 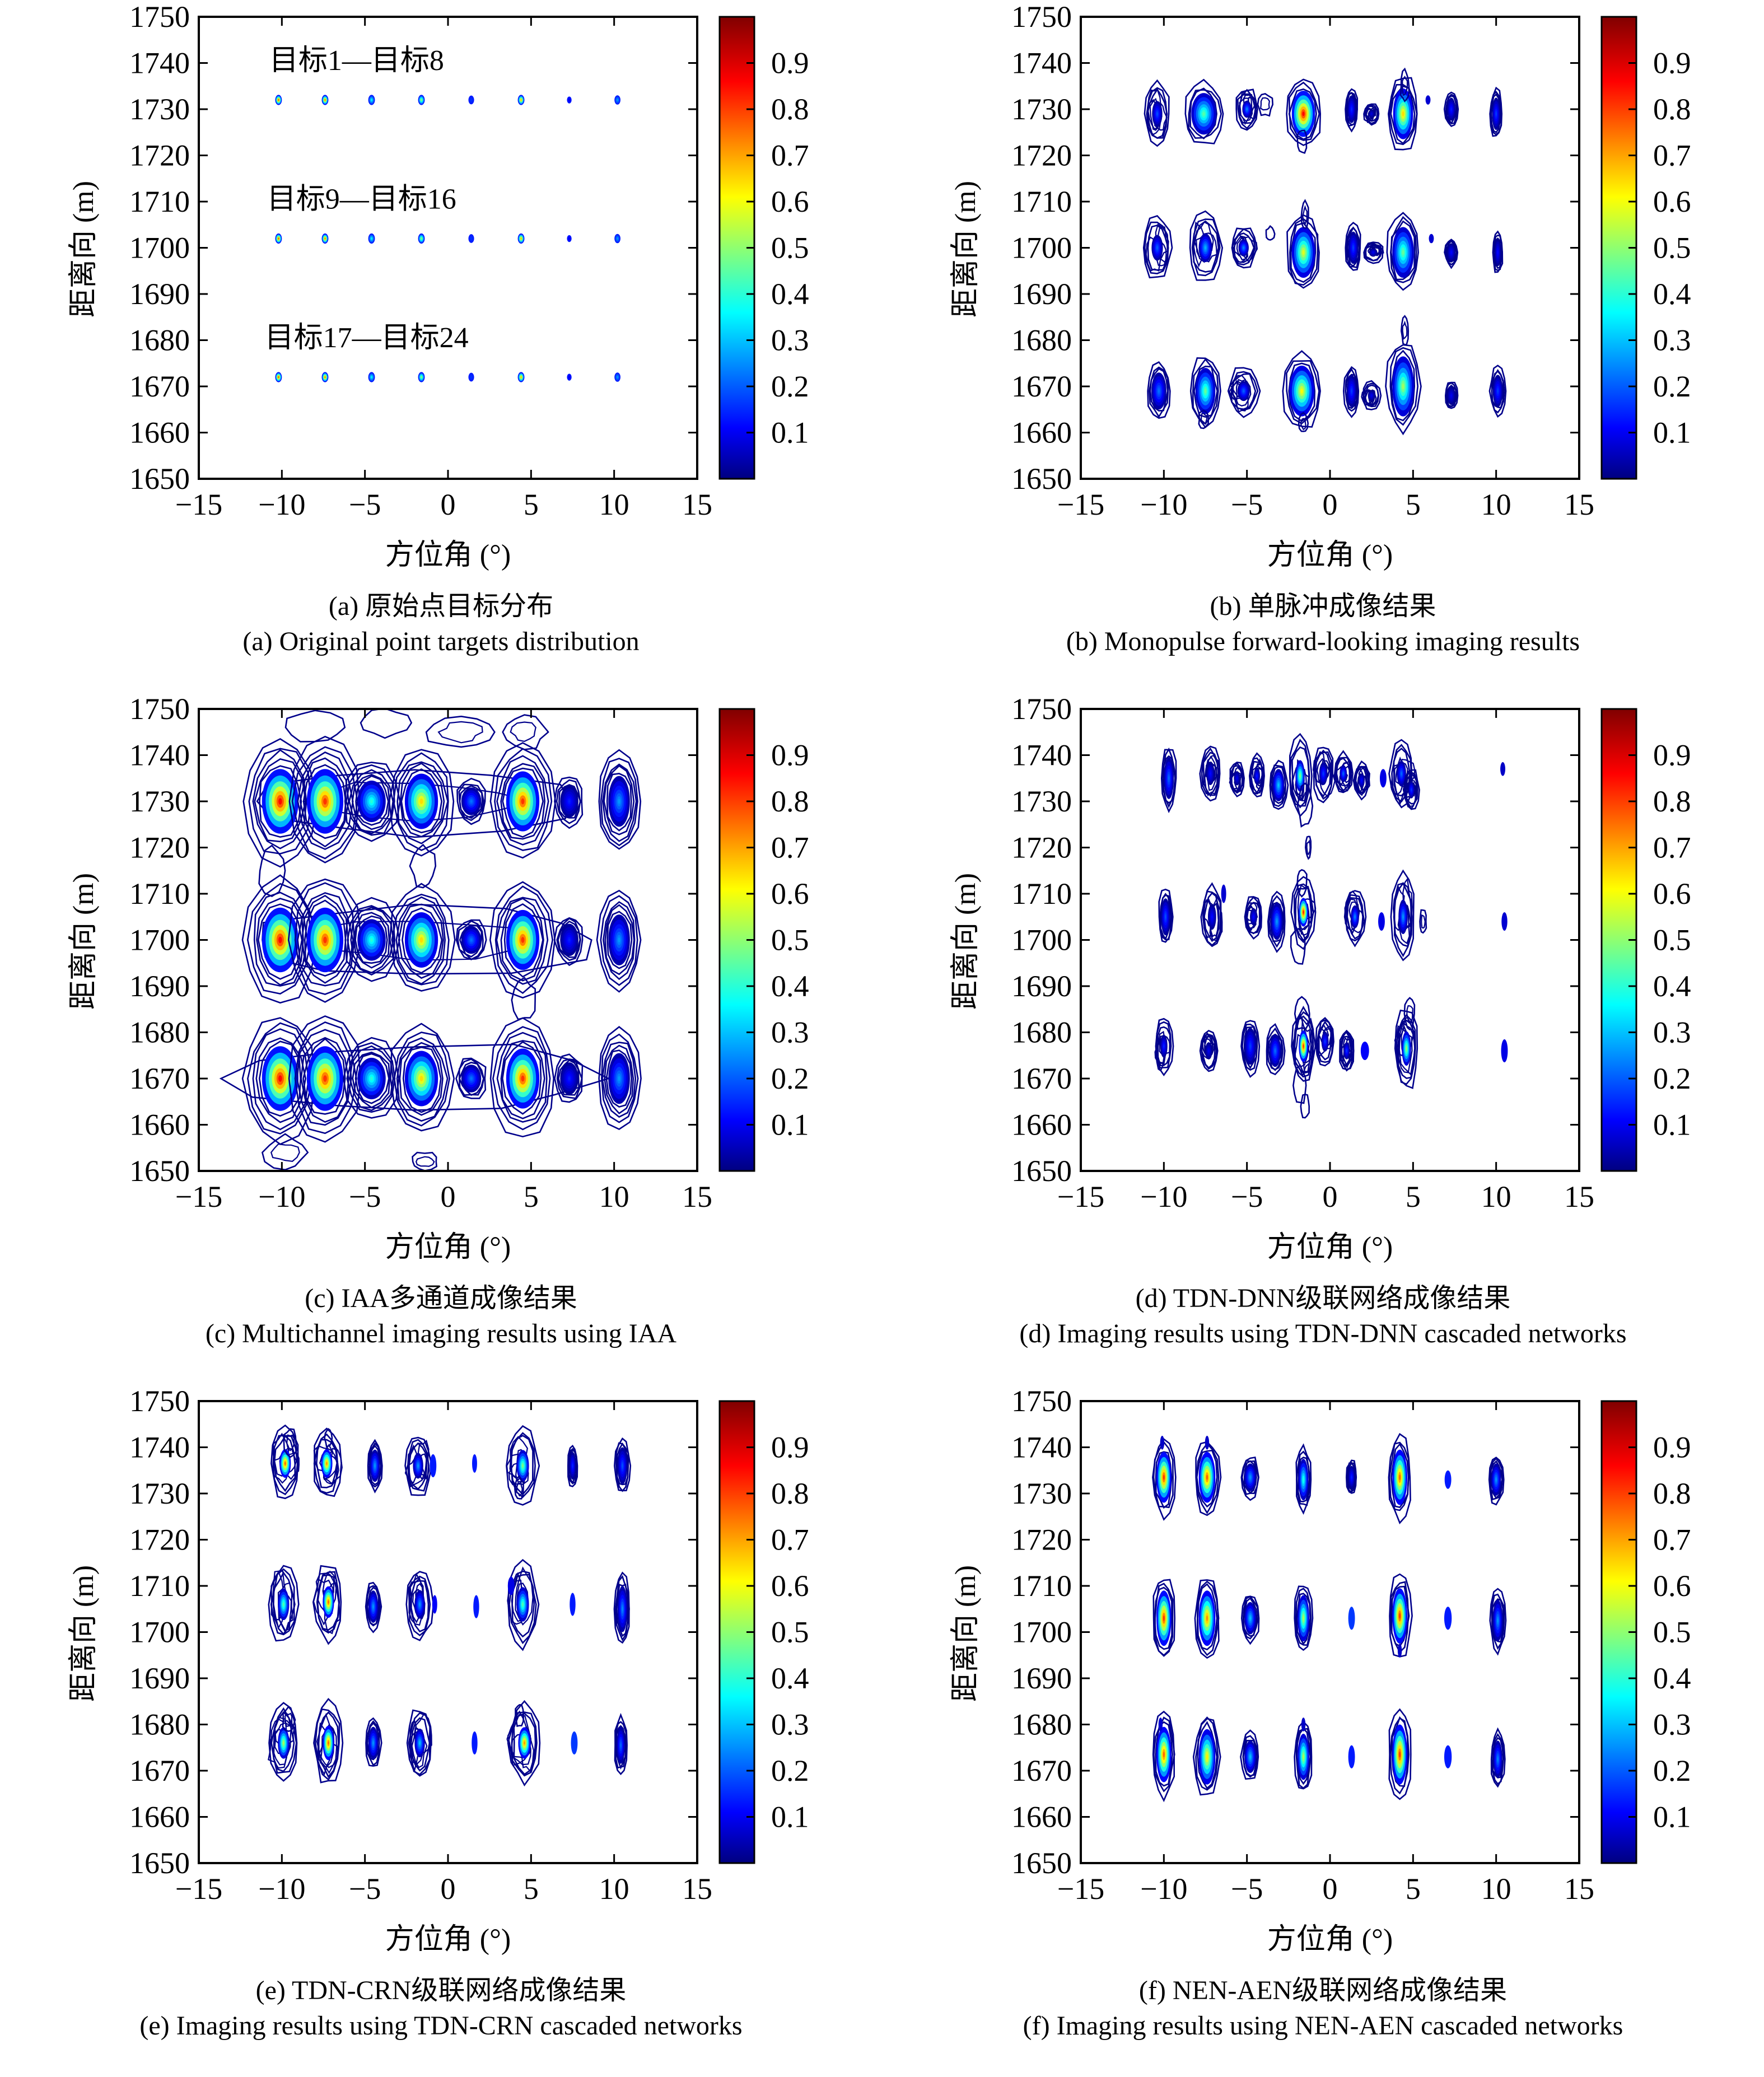 I want to click on x-tick-label: −10, so click(x=1164, y=1196).